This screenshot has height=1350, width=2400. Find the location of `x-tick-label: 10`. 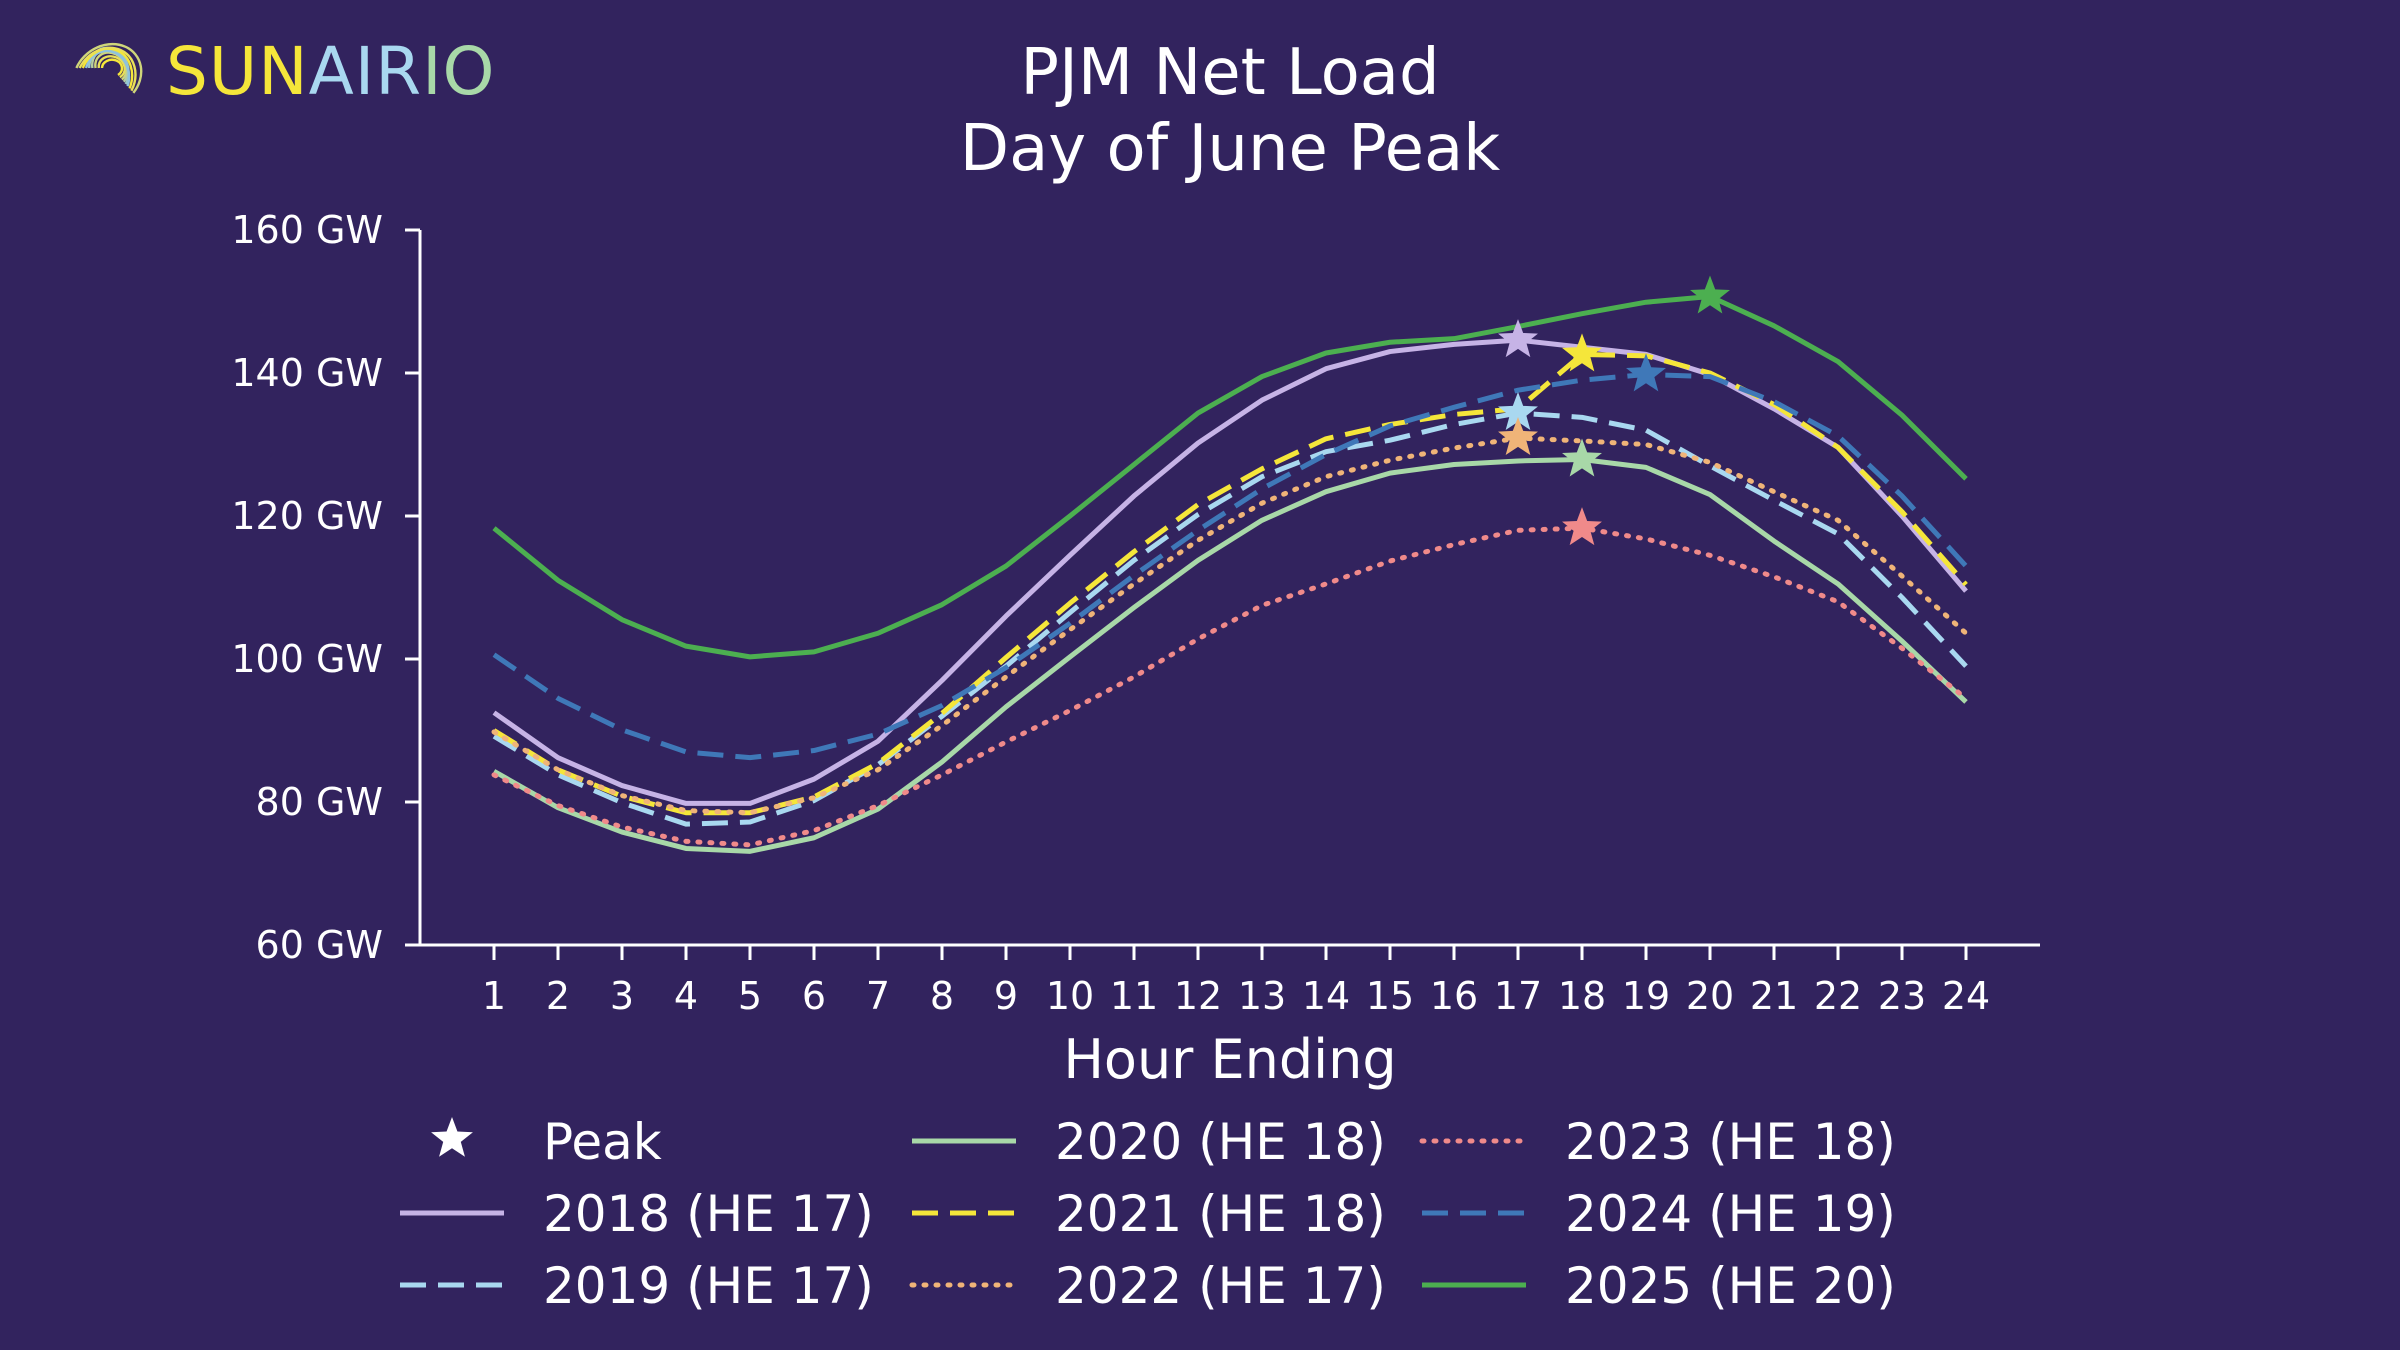

x-tick-label: 10 is located at coordinates (1070, 996).